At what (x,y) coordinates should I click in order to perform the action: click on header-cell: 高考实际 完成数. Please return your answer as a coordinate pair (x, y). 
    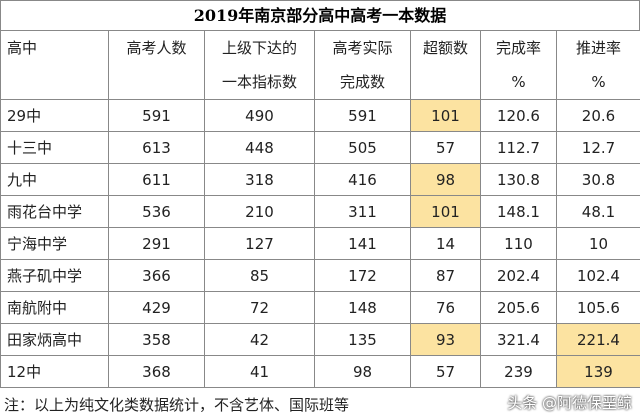
    Looking at the image, I should click on (362, 65).